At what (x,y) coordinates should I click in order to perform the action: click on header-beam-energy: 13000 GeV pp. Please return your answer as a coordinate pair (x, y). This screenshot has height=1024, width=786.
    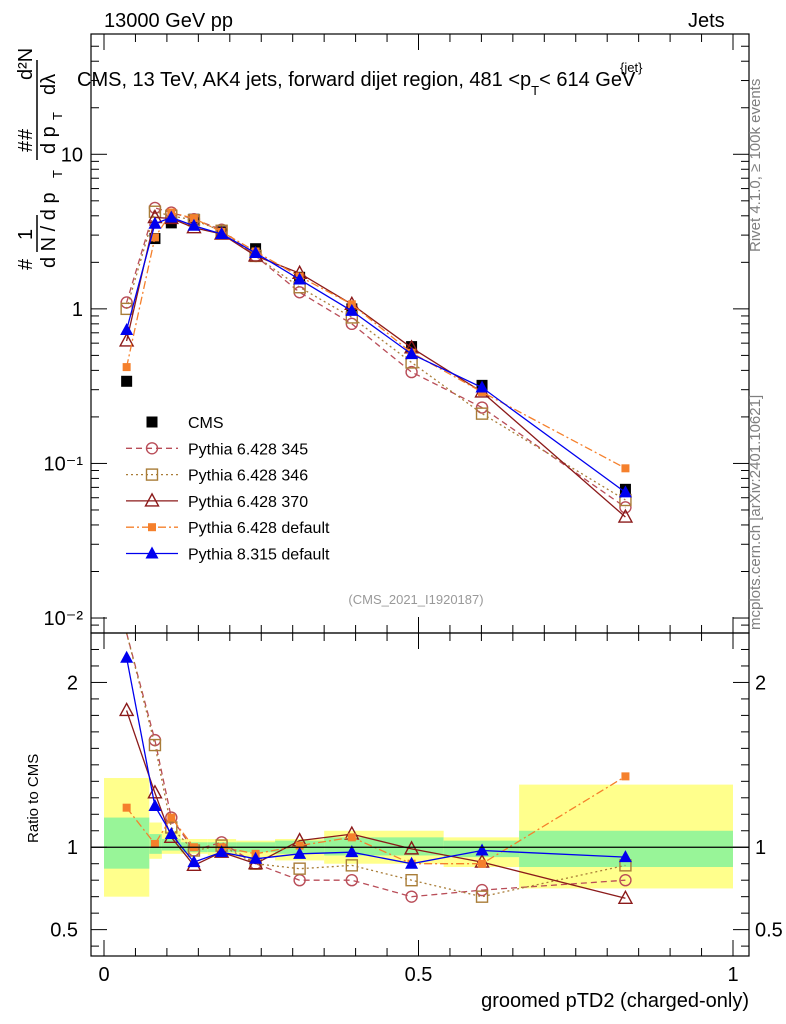
    Looking at the image, I should click on (168, 21).